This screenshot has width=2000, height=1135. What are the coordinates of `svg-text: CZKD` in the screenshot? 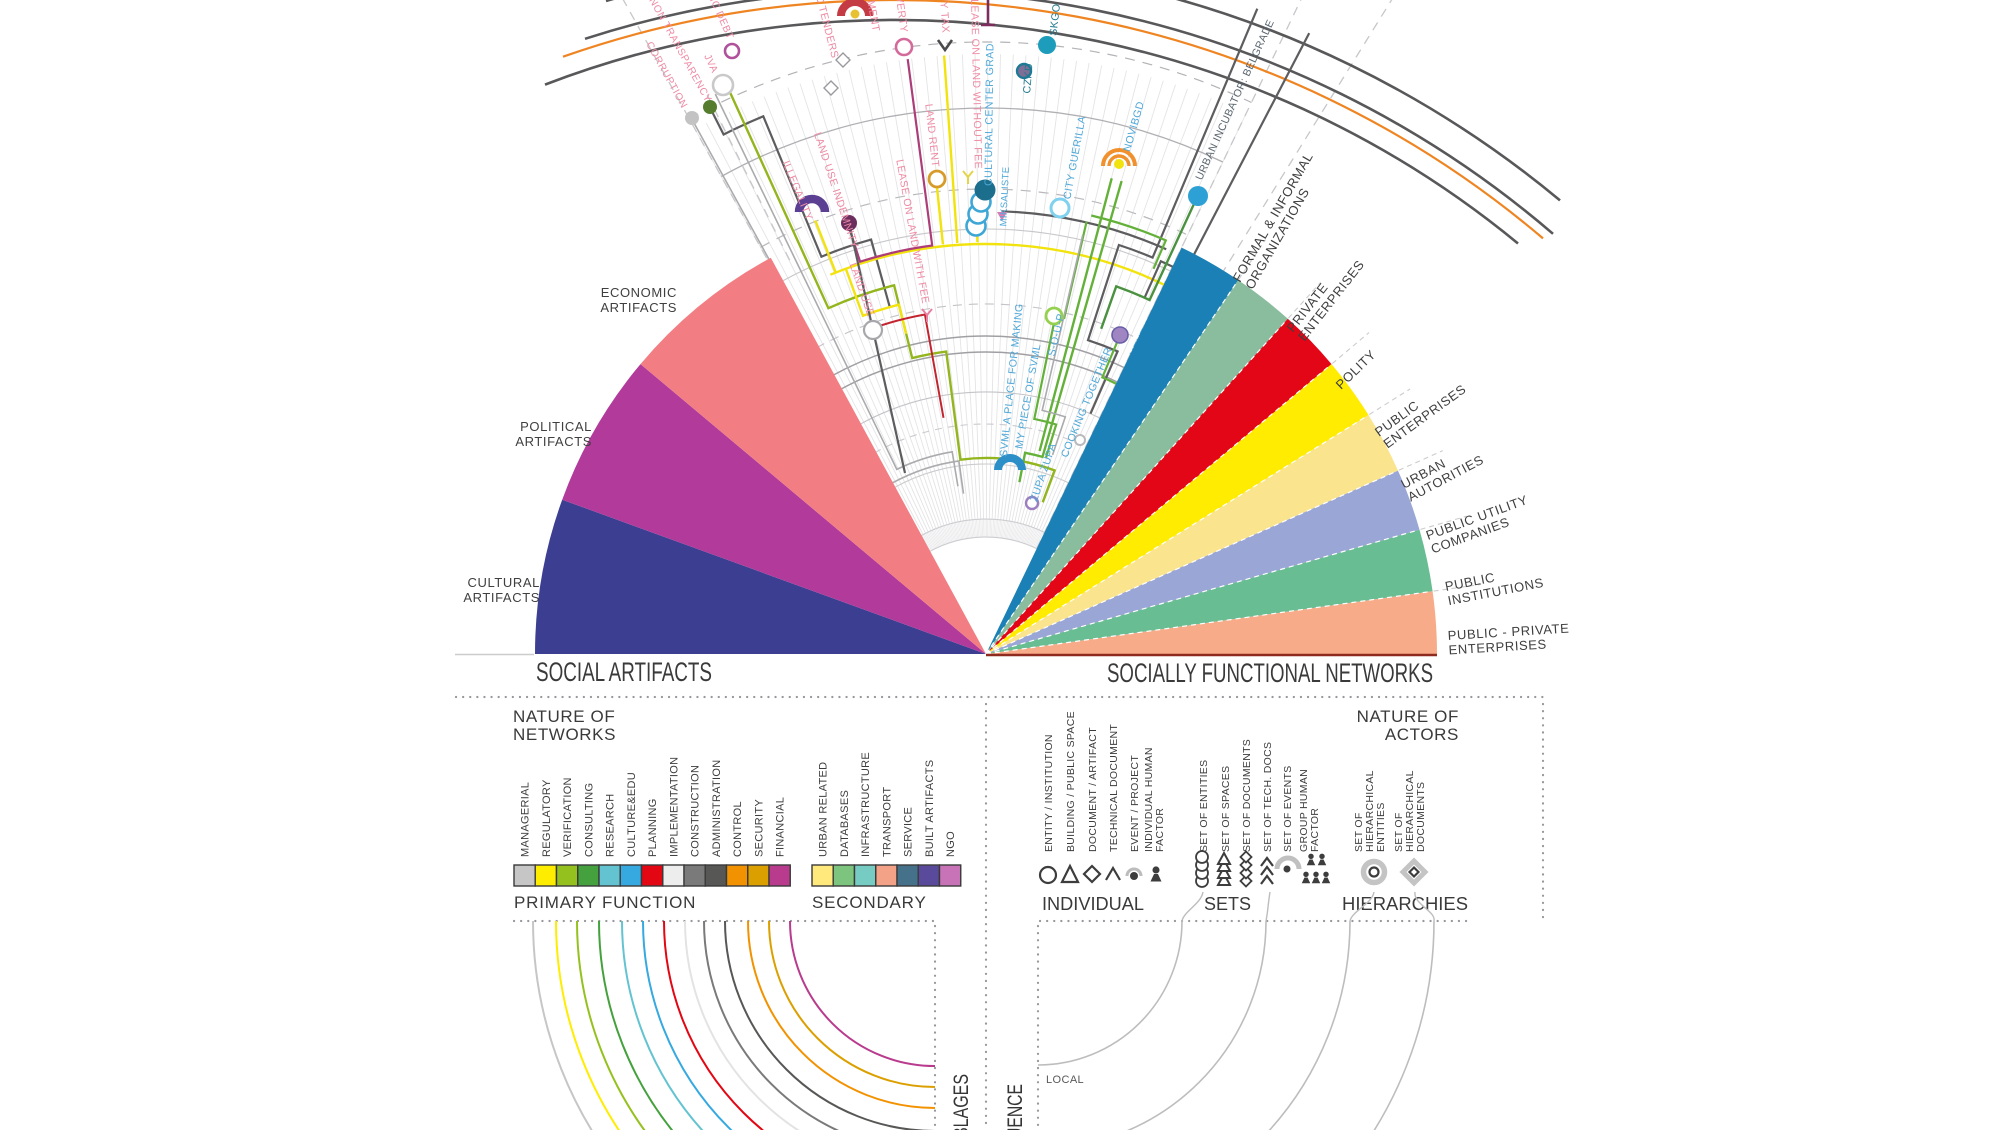 It's located at (1028, 78).